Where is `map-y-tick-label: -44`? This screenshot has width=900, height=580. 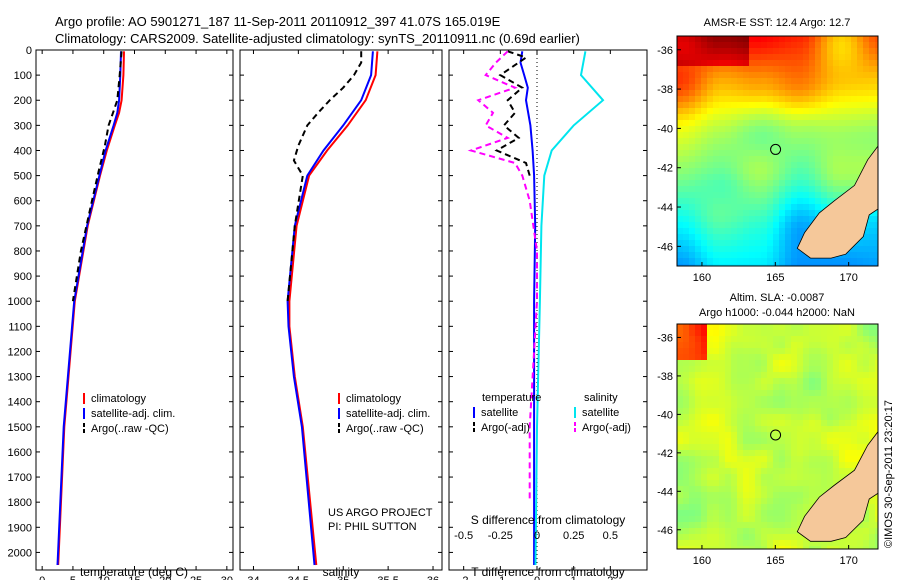 map-y-tick-label: -44 is located at coordinates (665, 492).